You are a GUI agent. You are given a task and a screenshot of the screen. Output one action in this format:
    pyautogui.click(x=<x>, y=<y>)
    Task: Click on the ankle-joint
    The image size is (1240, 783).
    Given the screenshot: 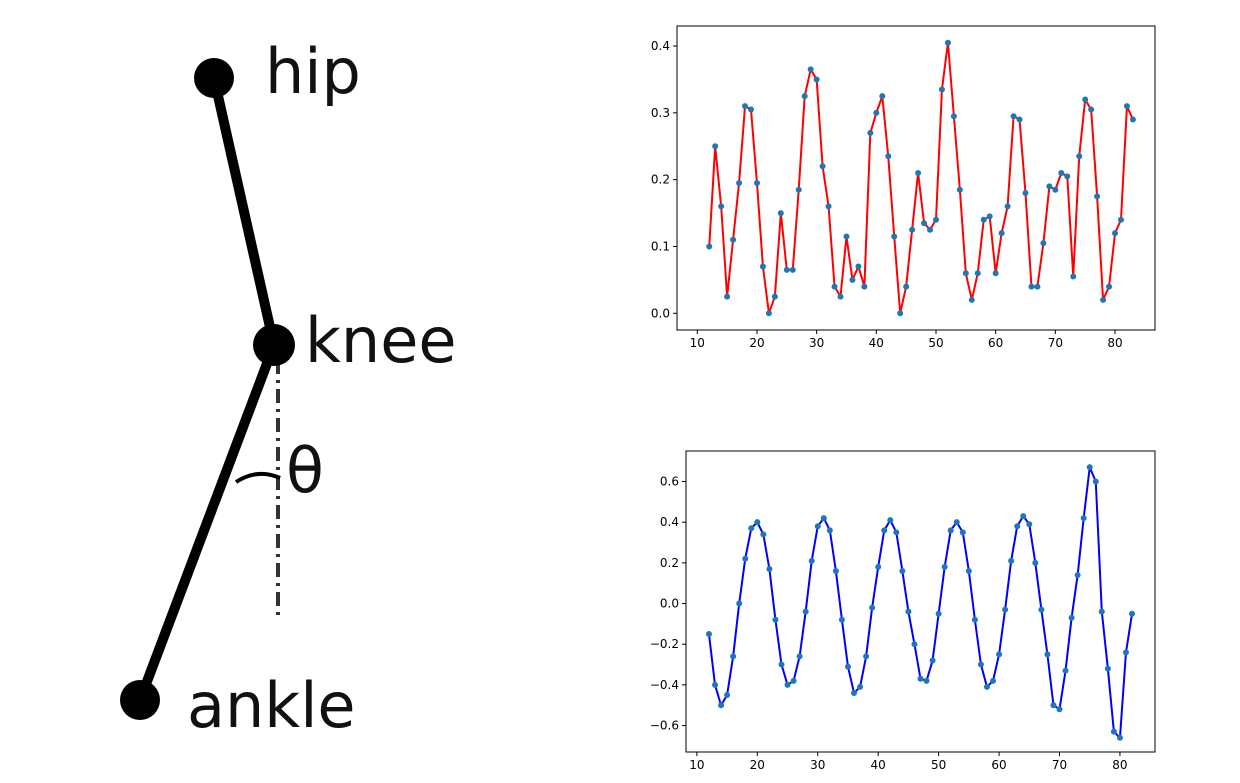 What is the action you would take?
    pyautogui.click(x=140, y=700)
    